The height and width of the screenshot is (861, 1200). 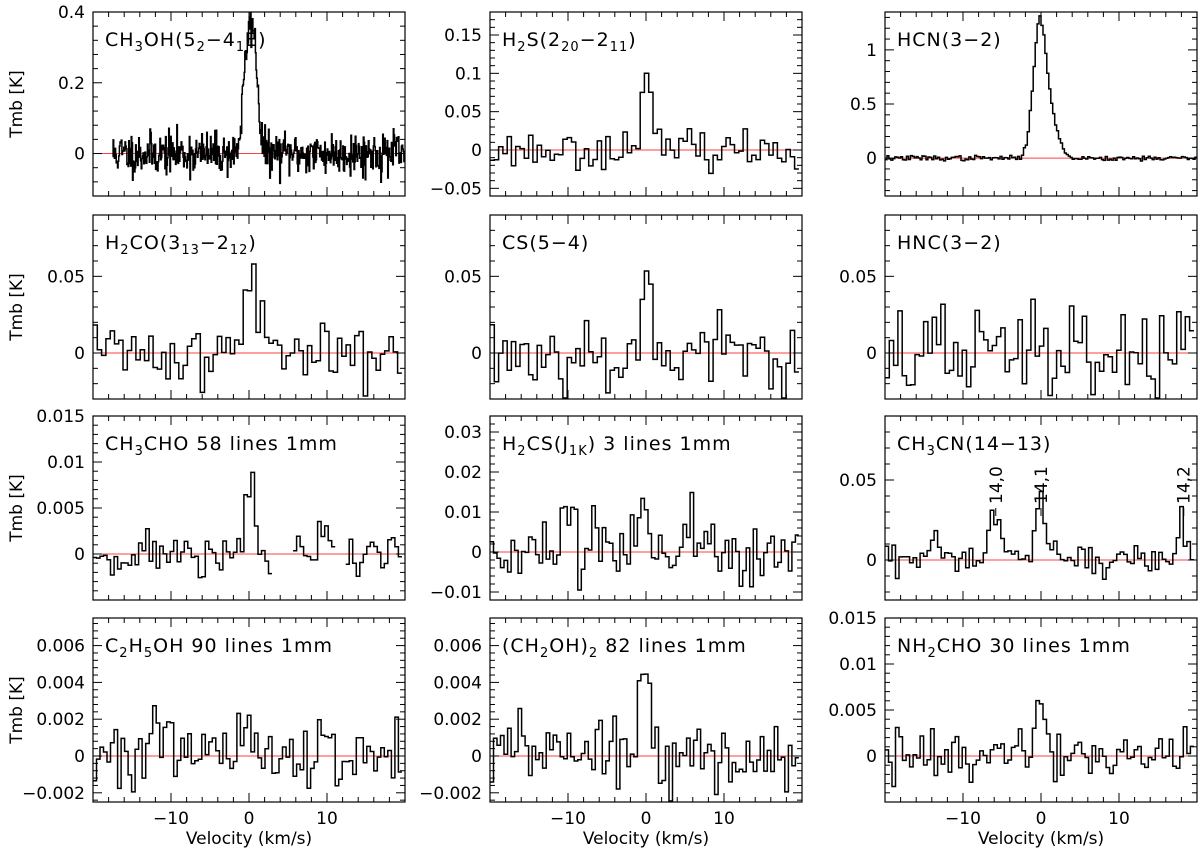 What do you see at coordinates (619, 47) in the screenshot?
I see `title-subscript: 11` at bounding box center [619, 47].